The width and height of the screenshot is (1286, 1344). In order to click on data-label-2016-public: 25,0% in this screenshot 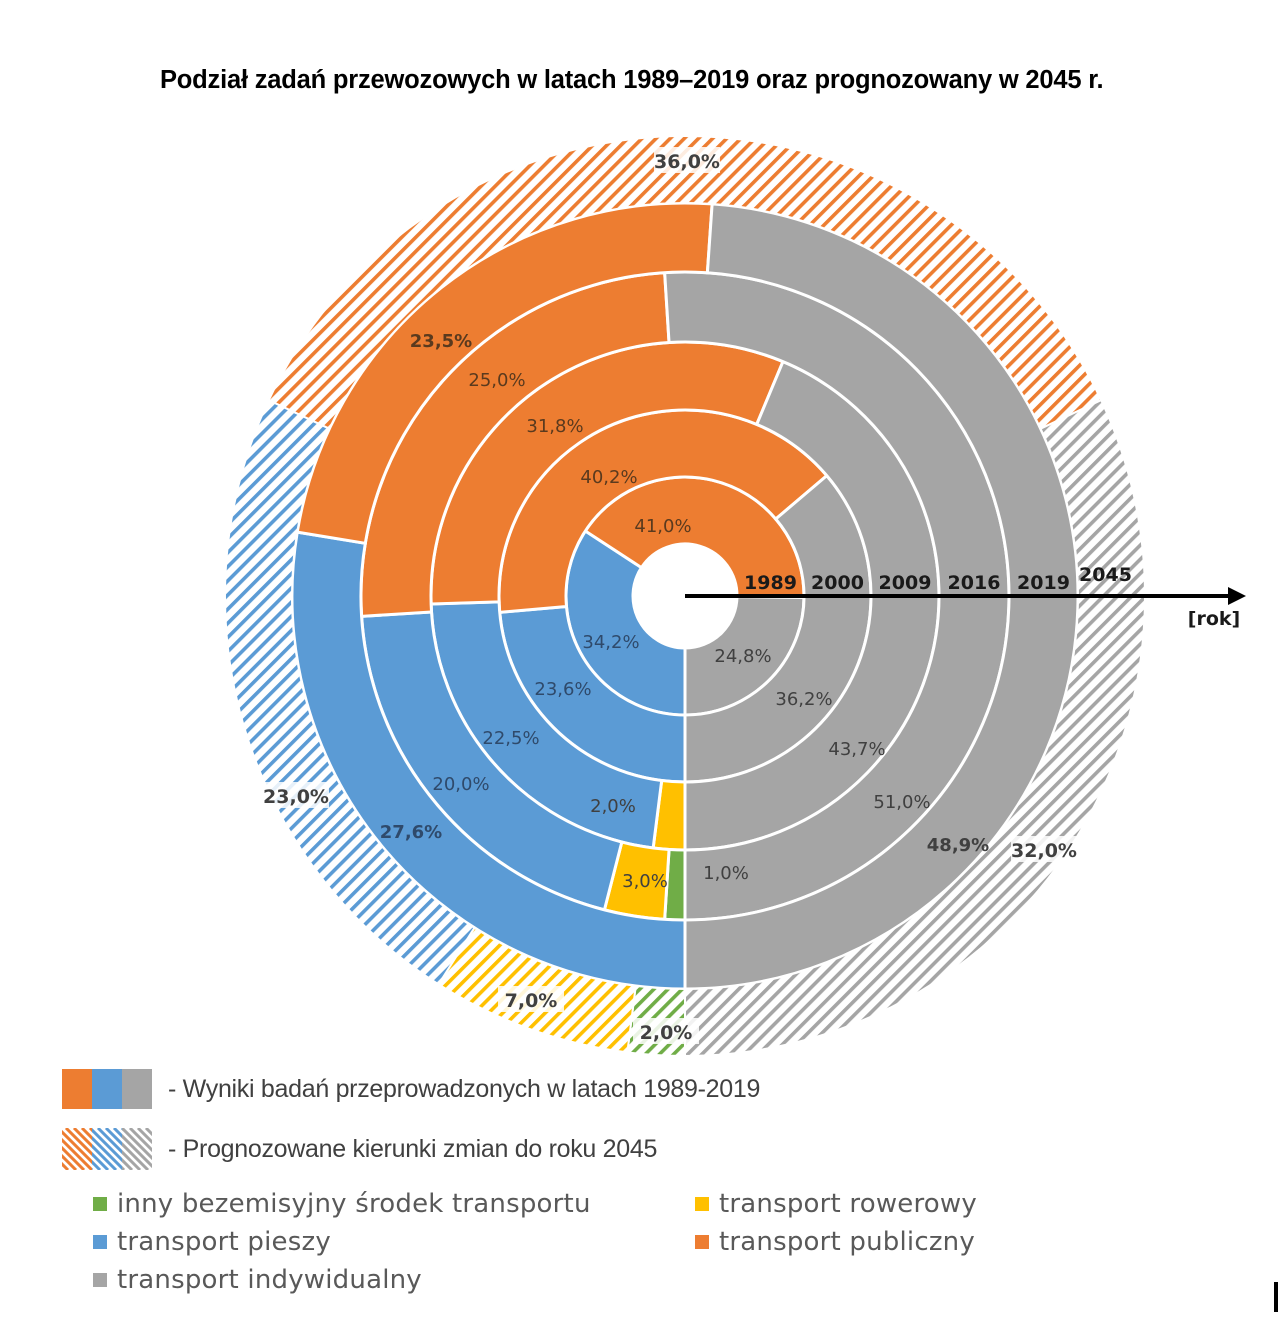, I will do `click(496, 380)`.